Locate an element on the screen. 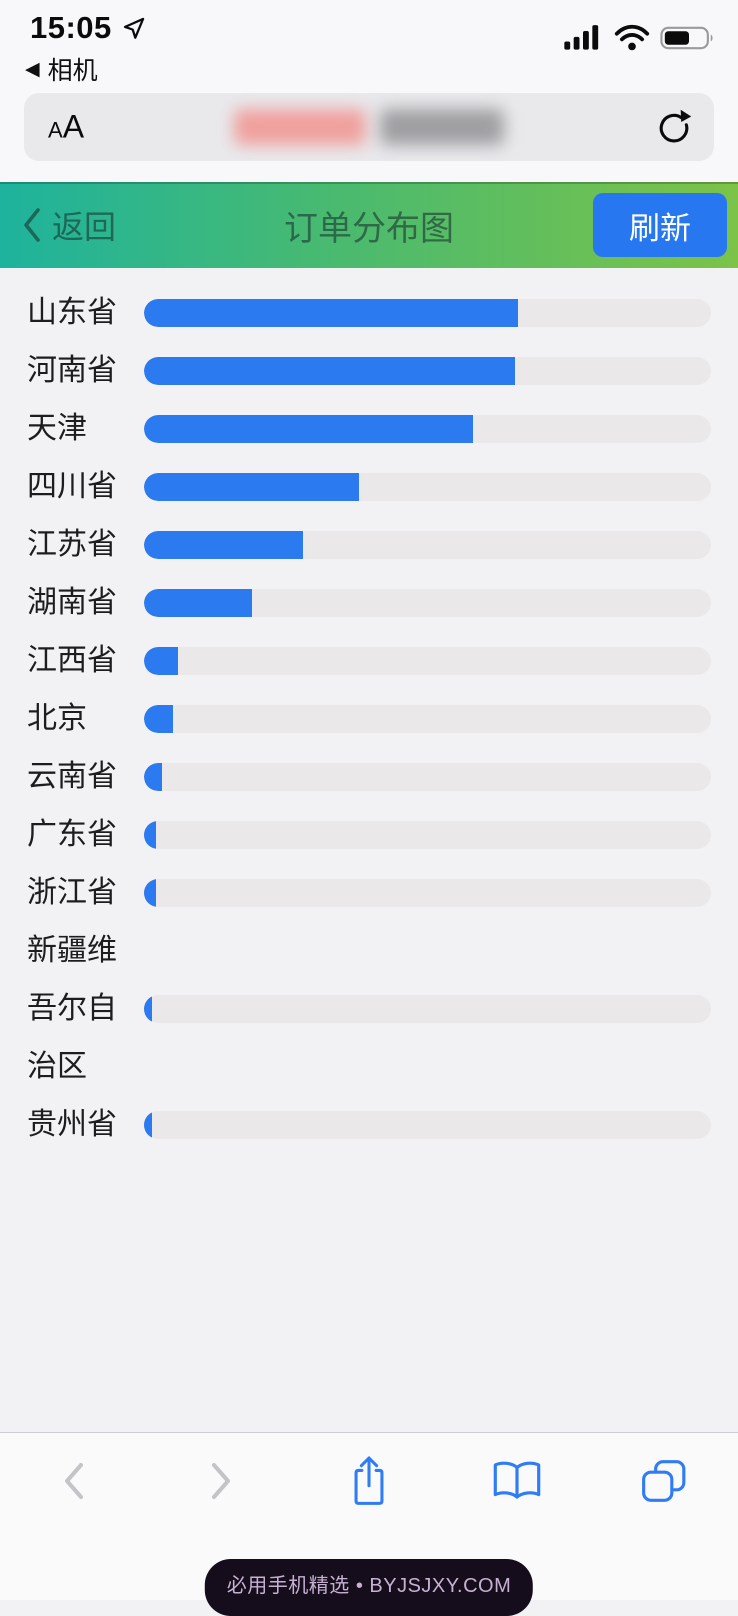 This screenshot has height=1616, width=738. page-nav-header: 返回 订单分布图 刷新 is located at coordinates (369, 225).